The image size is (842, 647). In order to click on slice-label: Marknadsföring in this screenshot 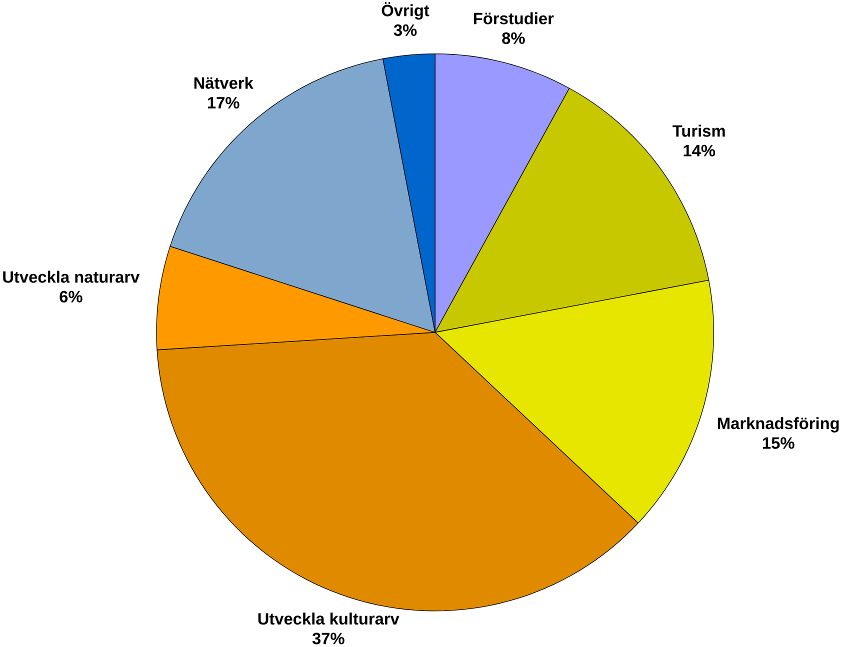, I will do `click(778, 425)`.